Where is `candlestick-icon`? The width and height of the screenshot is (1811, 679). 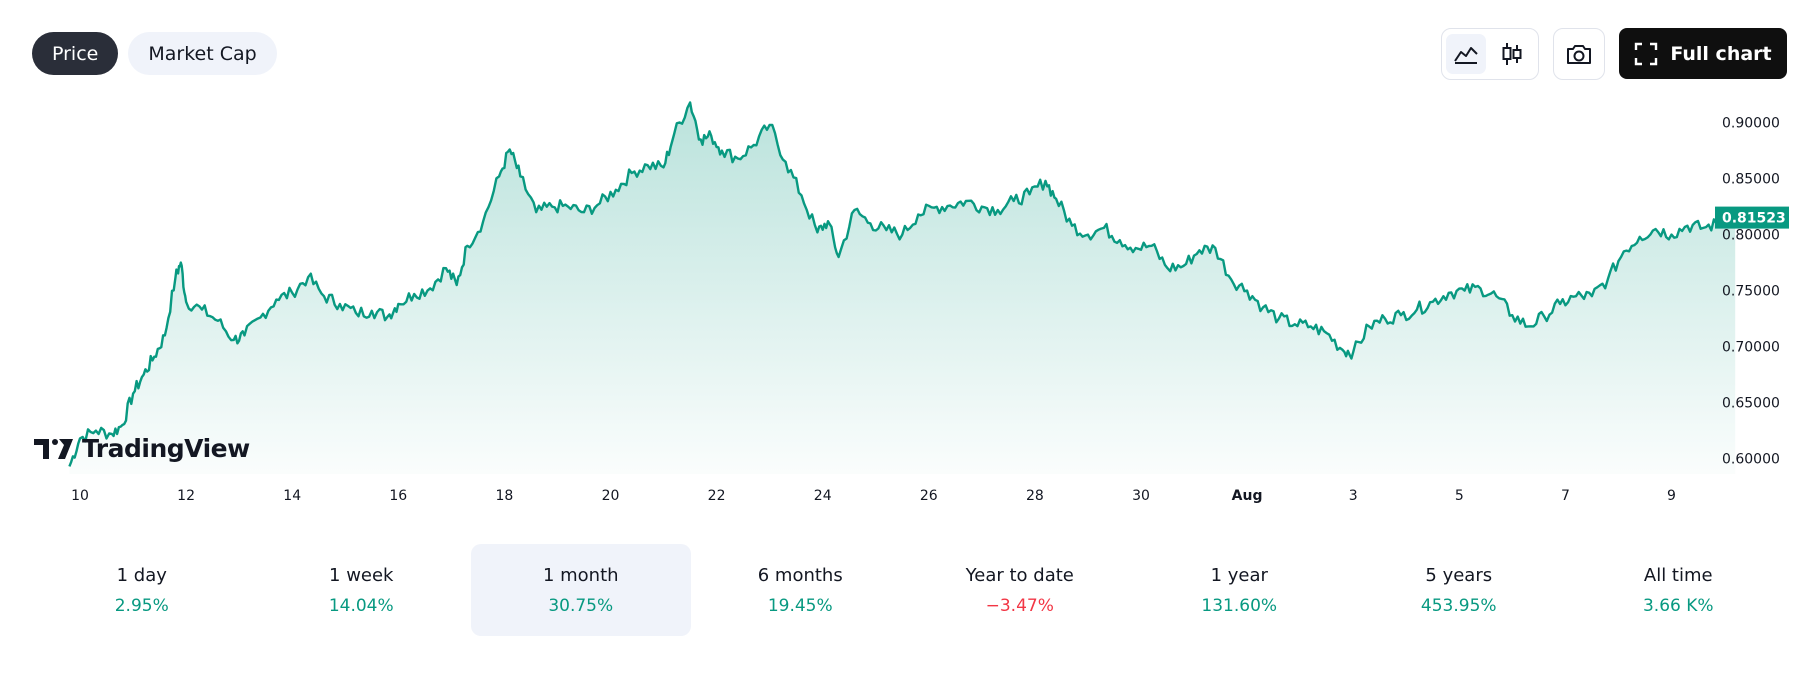
candlestick-icon is located at coordinates (1512, 54).